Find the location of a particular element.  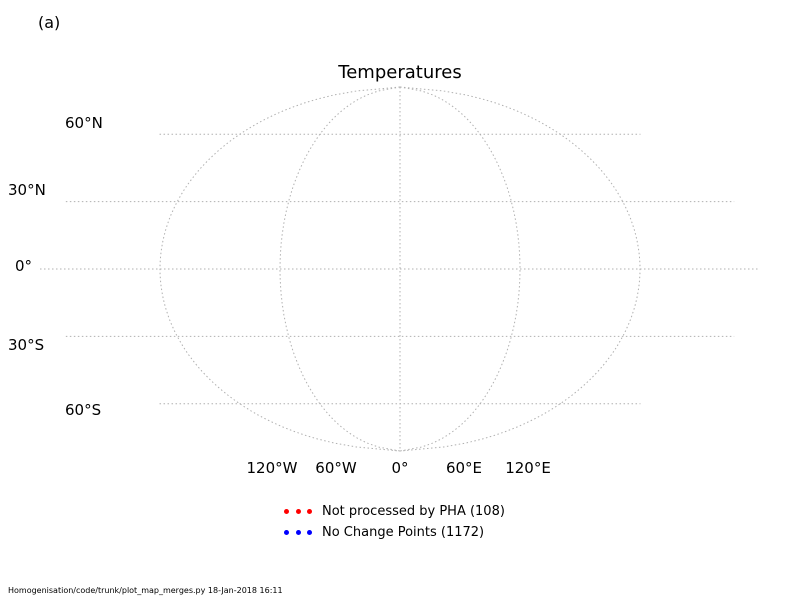

lat-label-60s: 60°S is located at coordinates (83, 410).